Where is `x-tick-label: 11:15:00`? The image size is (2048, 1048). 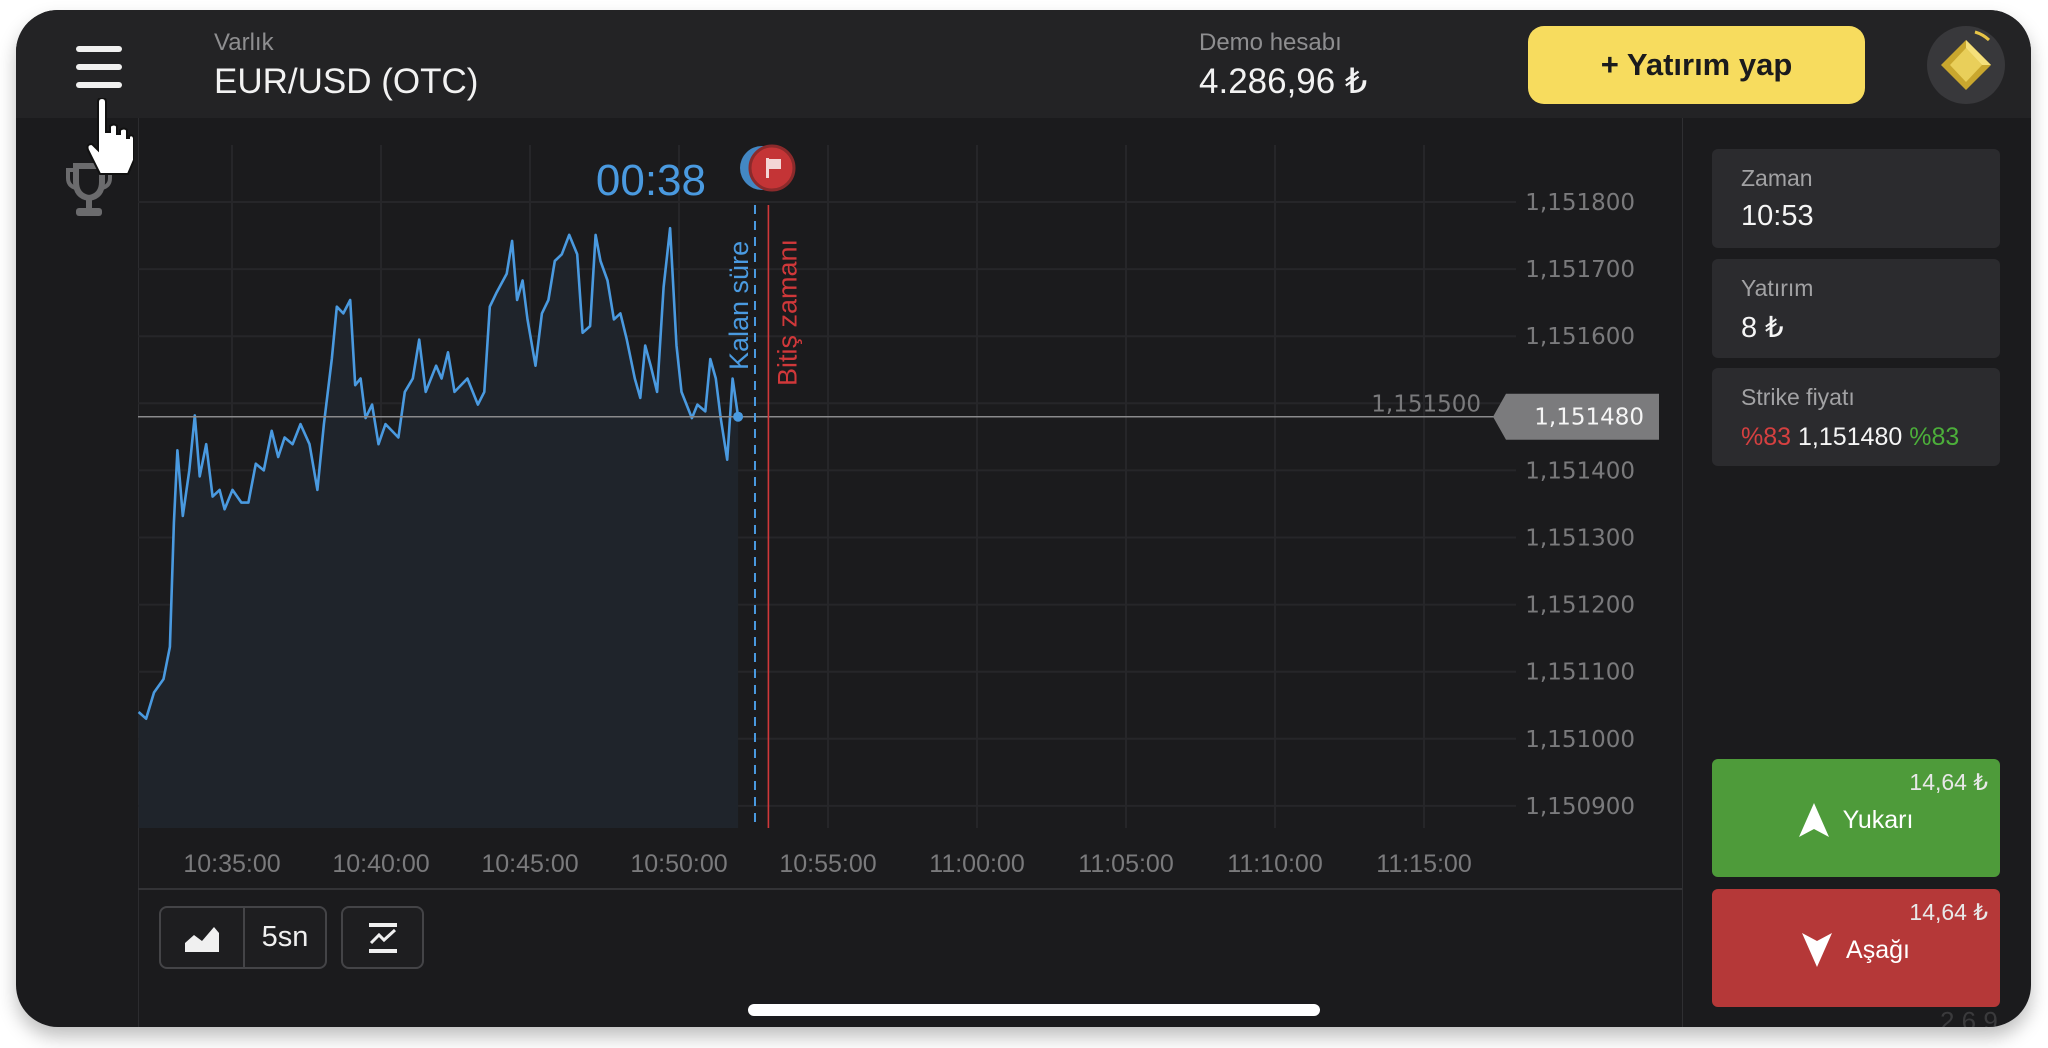
x-tick-label: 11:15:00 is located at coordinates (1423, 864).